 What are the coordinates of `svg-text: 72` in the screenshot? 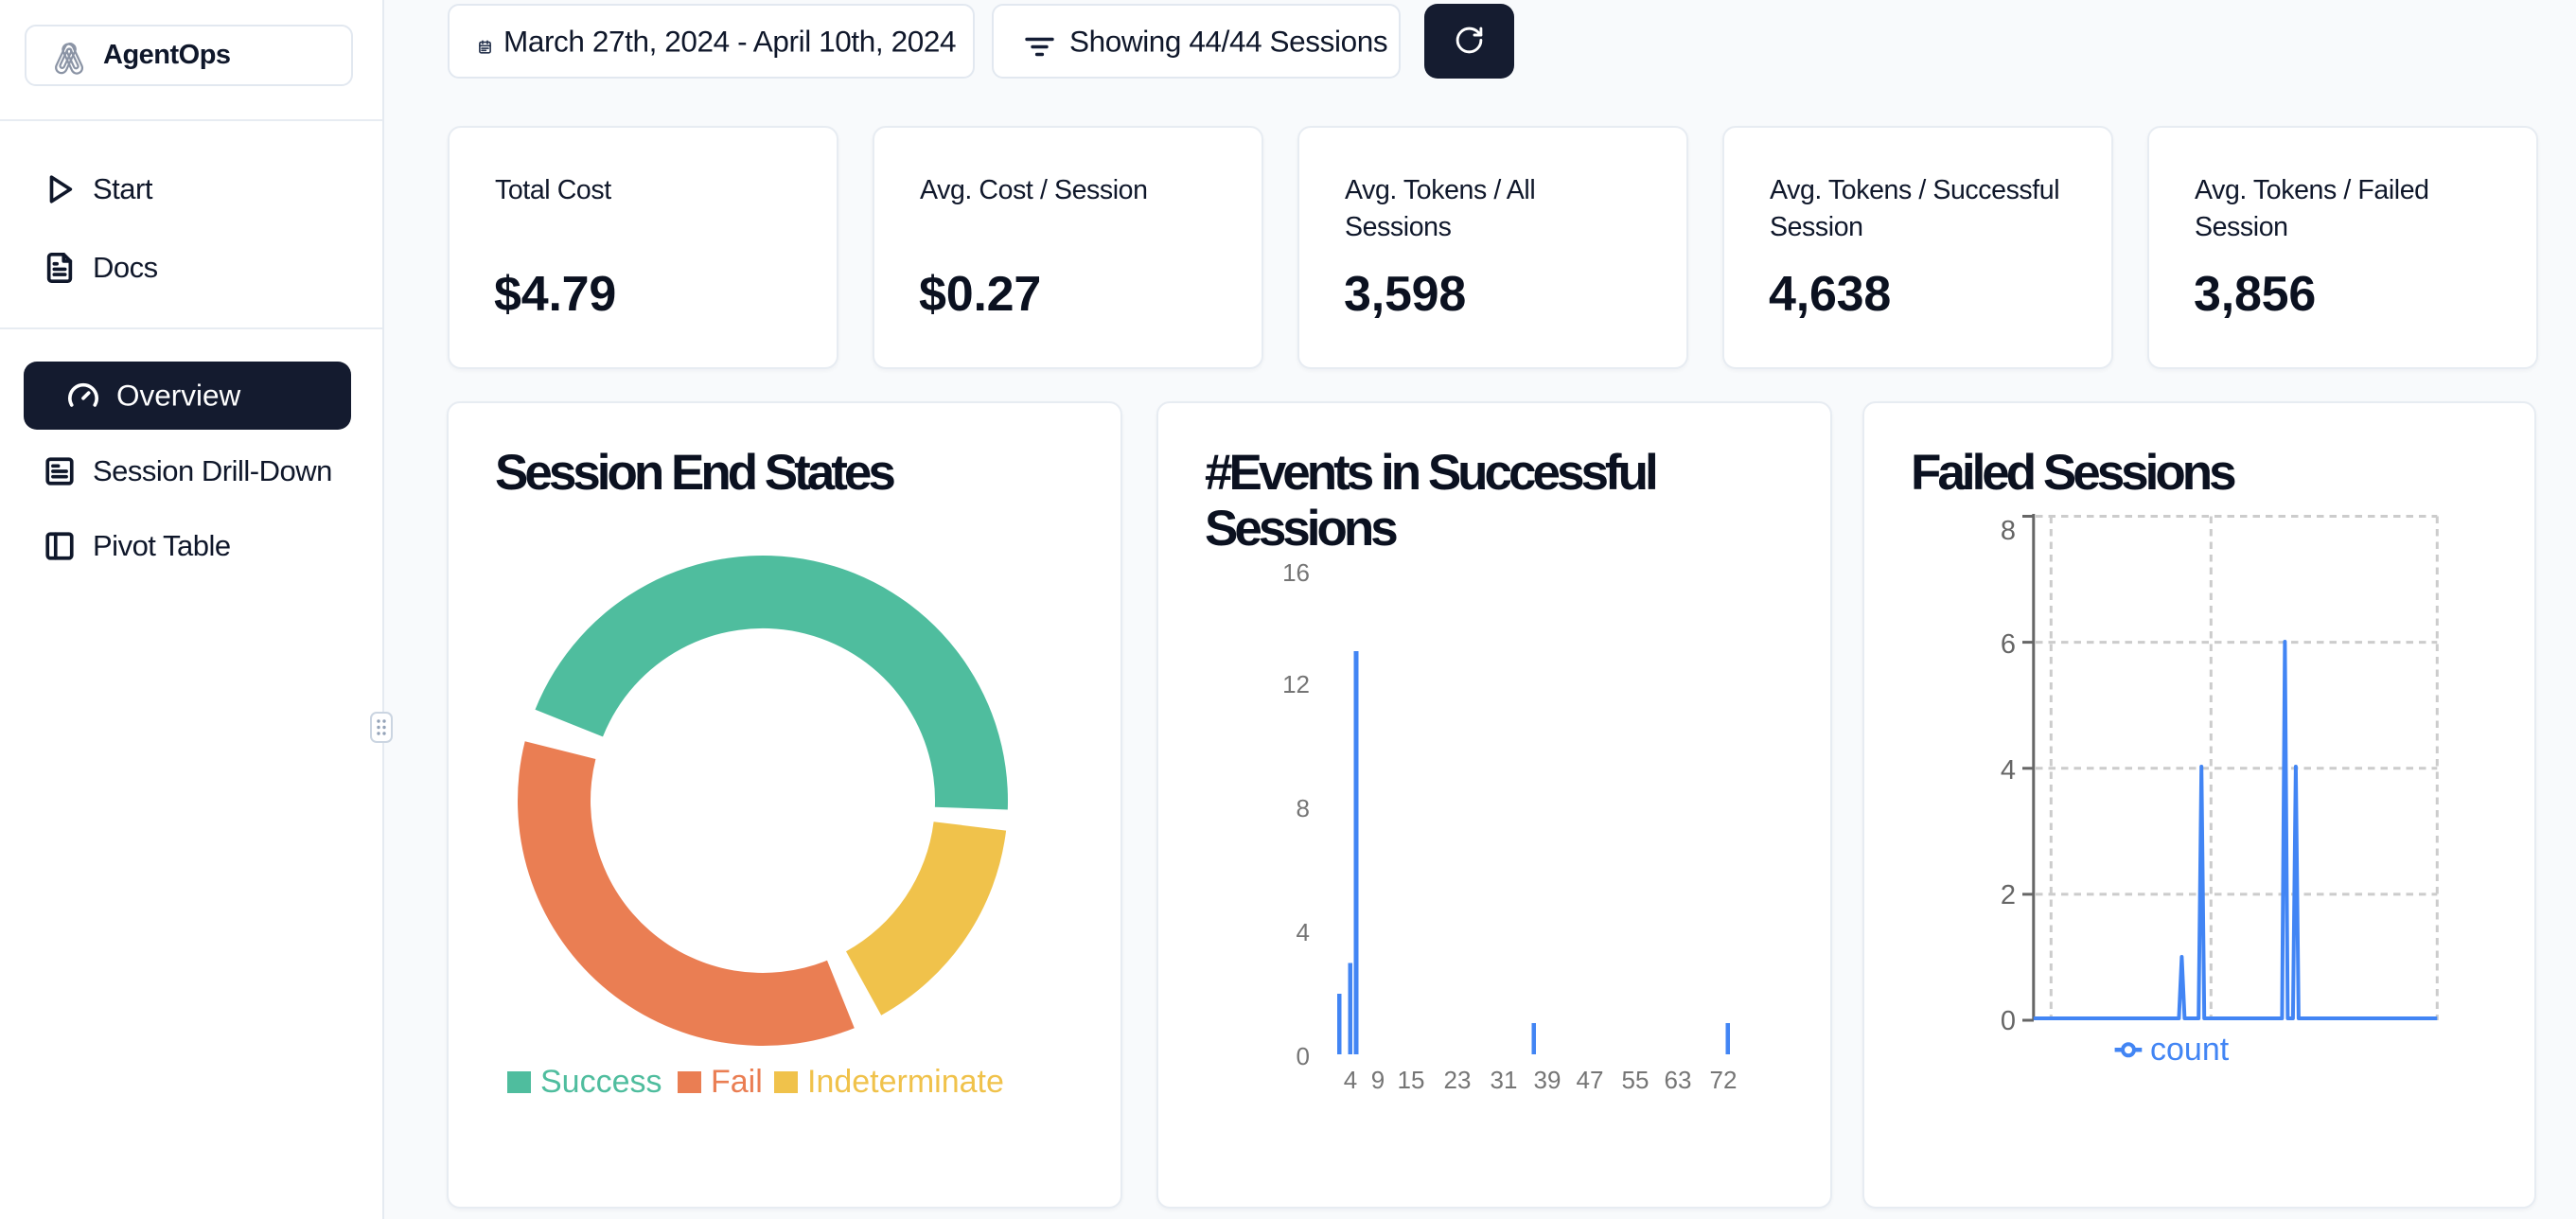 It's located at (1724, 1080).